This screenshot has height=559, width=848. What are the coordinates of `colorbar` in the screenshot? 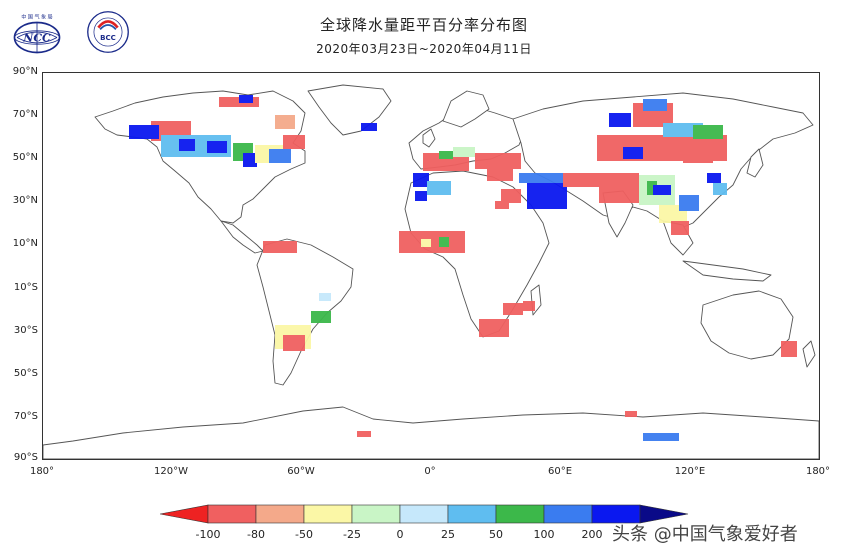 It's located at (424, 514).